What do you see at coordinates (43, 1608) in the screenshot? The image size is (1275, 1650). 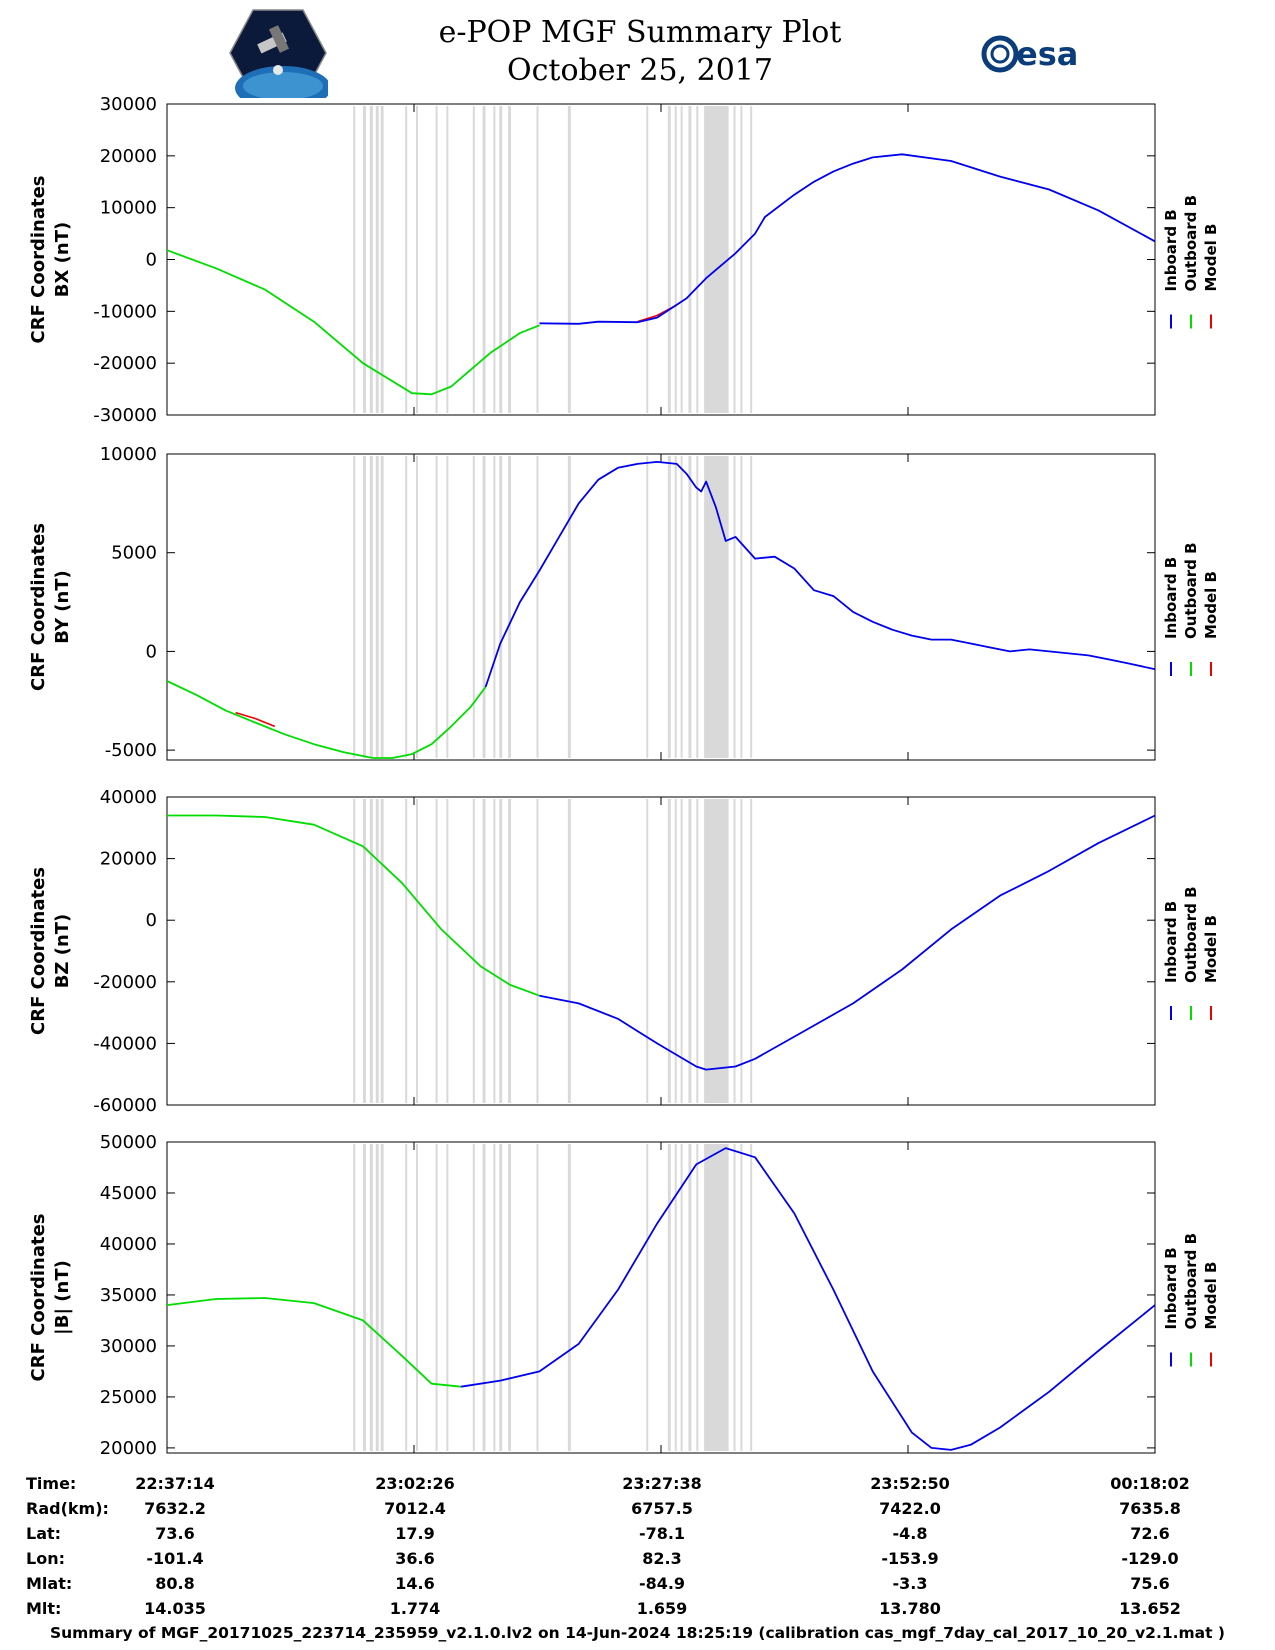 I see `table-row-label: Mlt:` at bounding box center [43, 1608].